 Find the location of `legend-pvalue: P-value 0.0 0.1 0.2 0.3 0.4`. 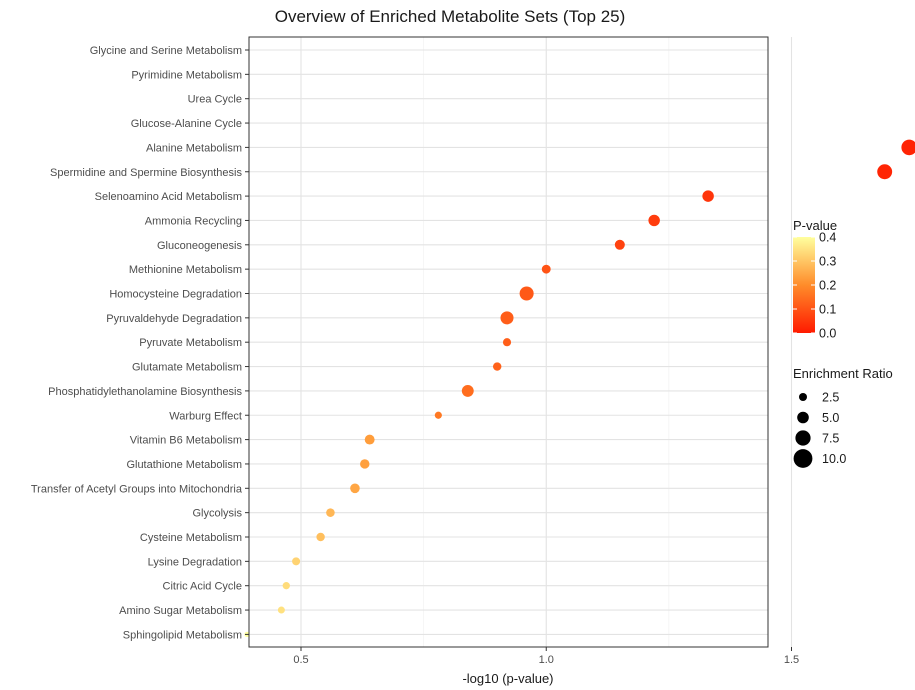

legend-pvalue: P-value 0.0 0.1 0.2 0.3 0.4 is located at coordinates (815, 279).